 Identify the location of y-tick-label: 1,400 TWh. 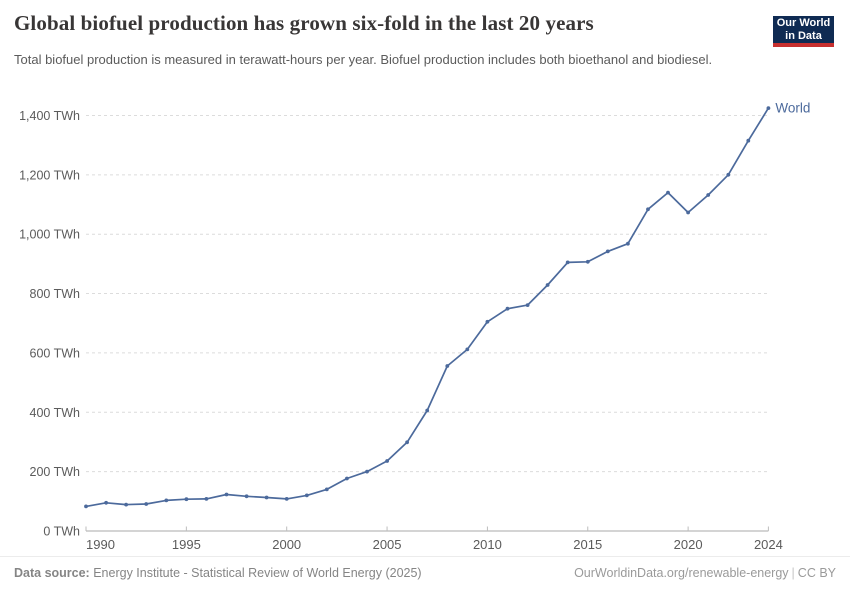
(49, 116).